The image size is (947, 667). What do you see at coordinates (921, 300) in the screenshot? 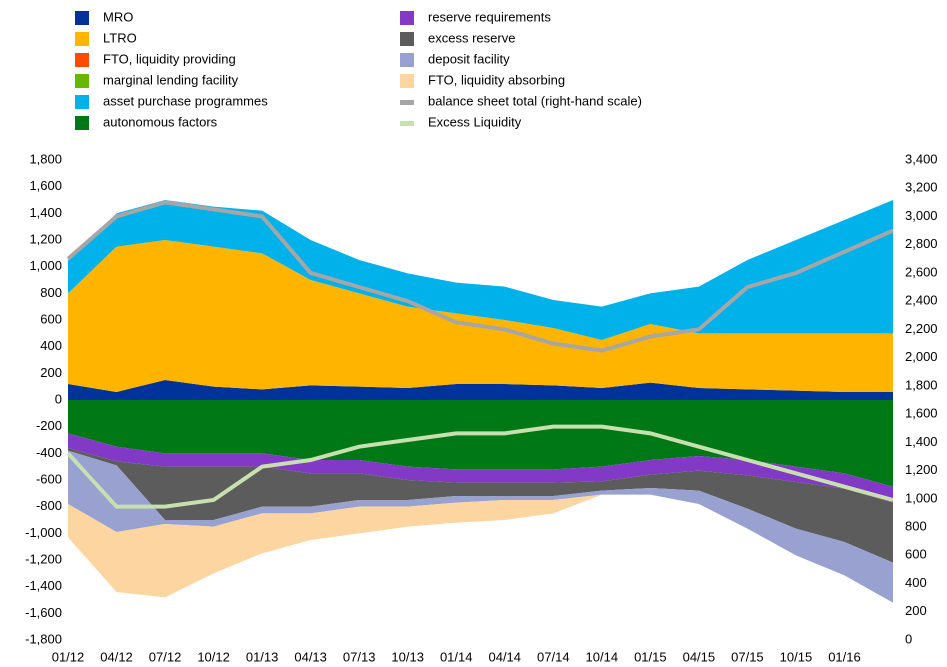
I see `y2-tick-label: 2,400` at bounding box center [921, 300].